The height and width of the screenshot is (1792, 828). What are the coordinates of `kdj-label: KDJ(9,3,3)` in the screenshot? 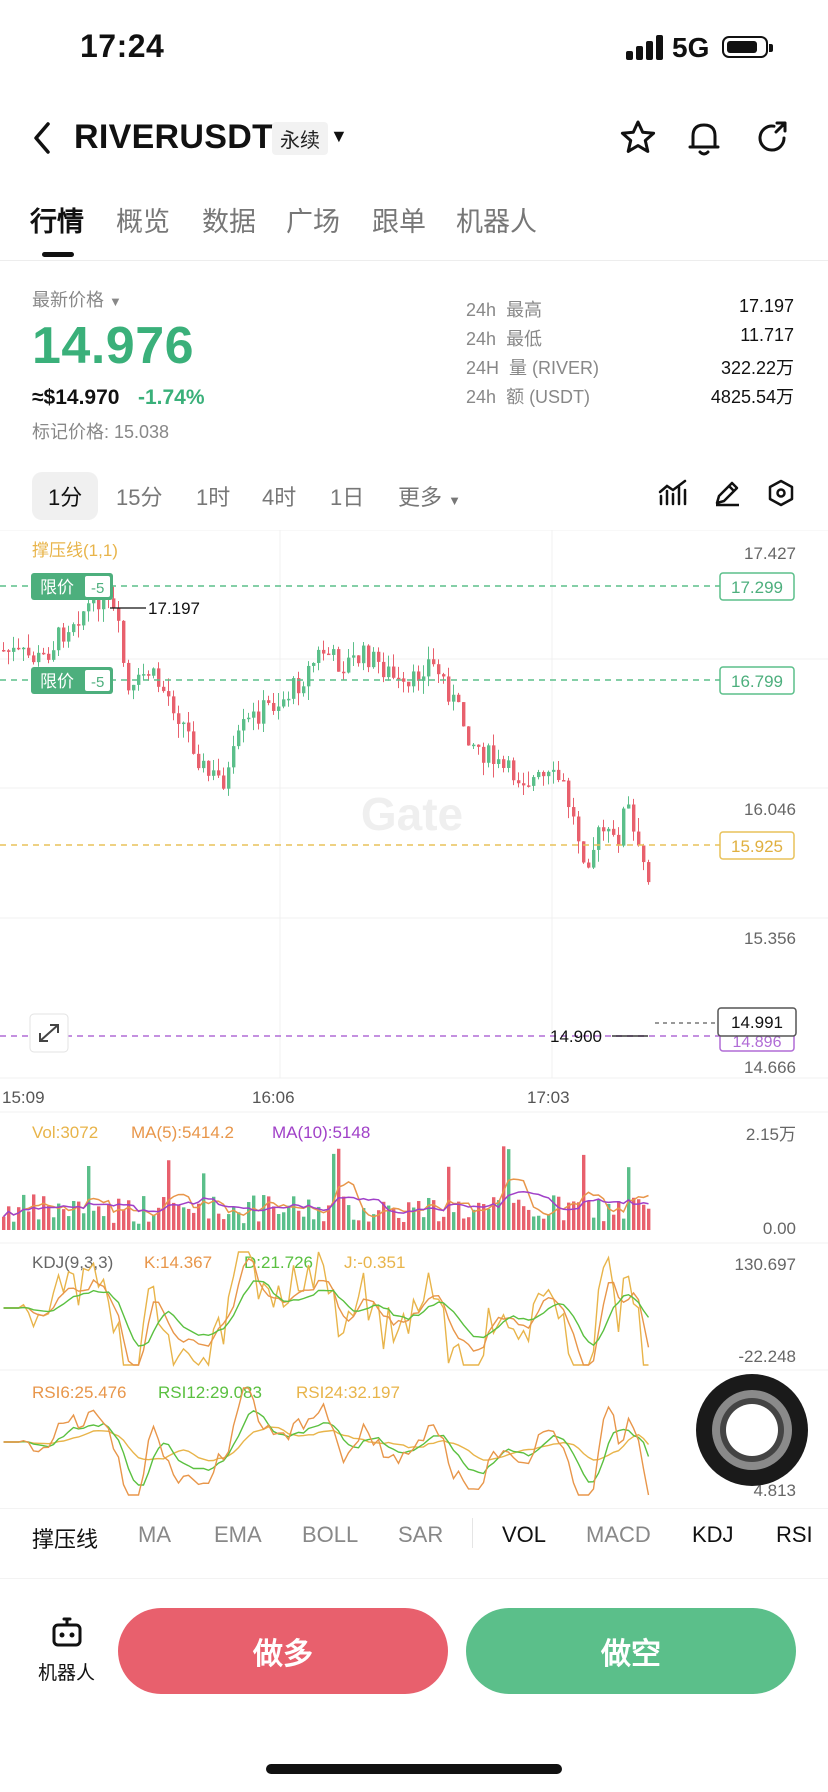 It's located at (72, 1262).